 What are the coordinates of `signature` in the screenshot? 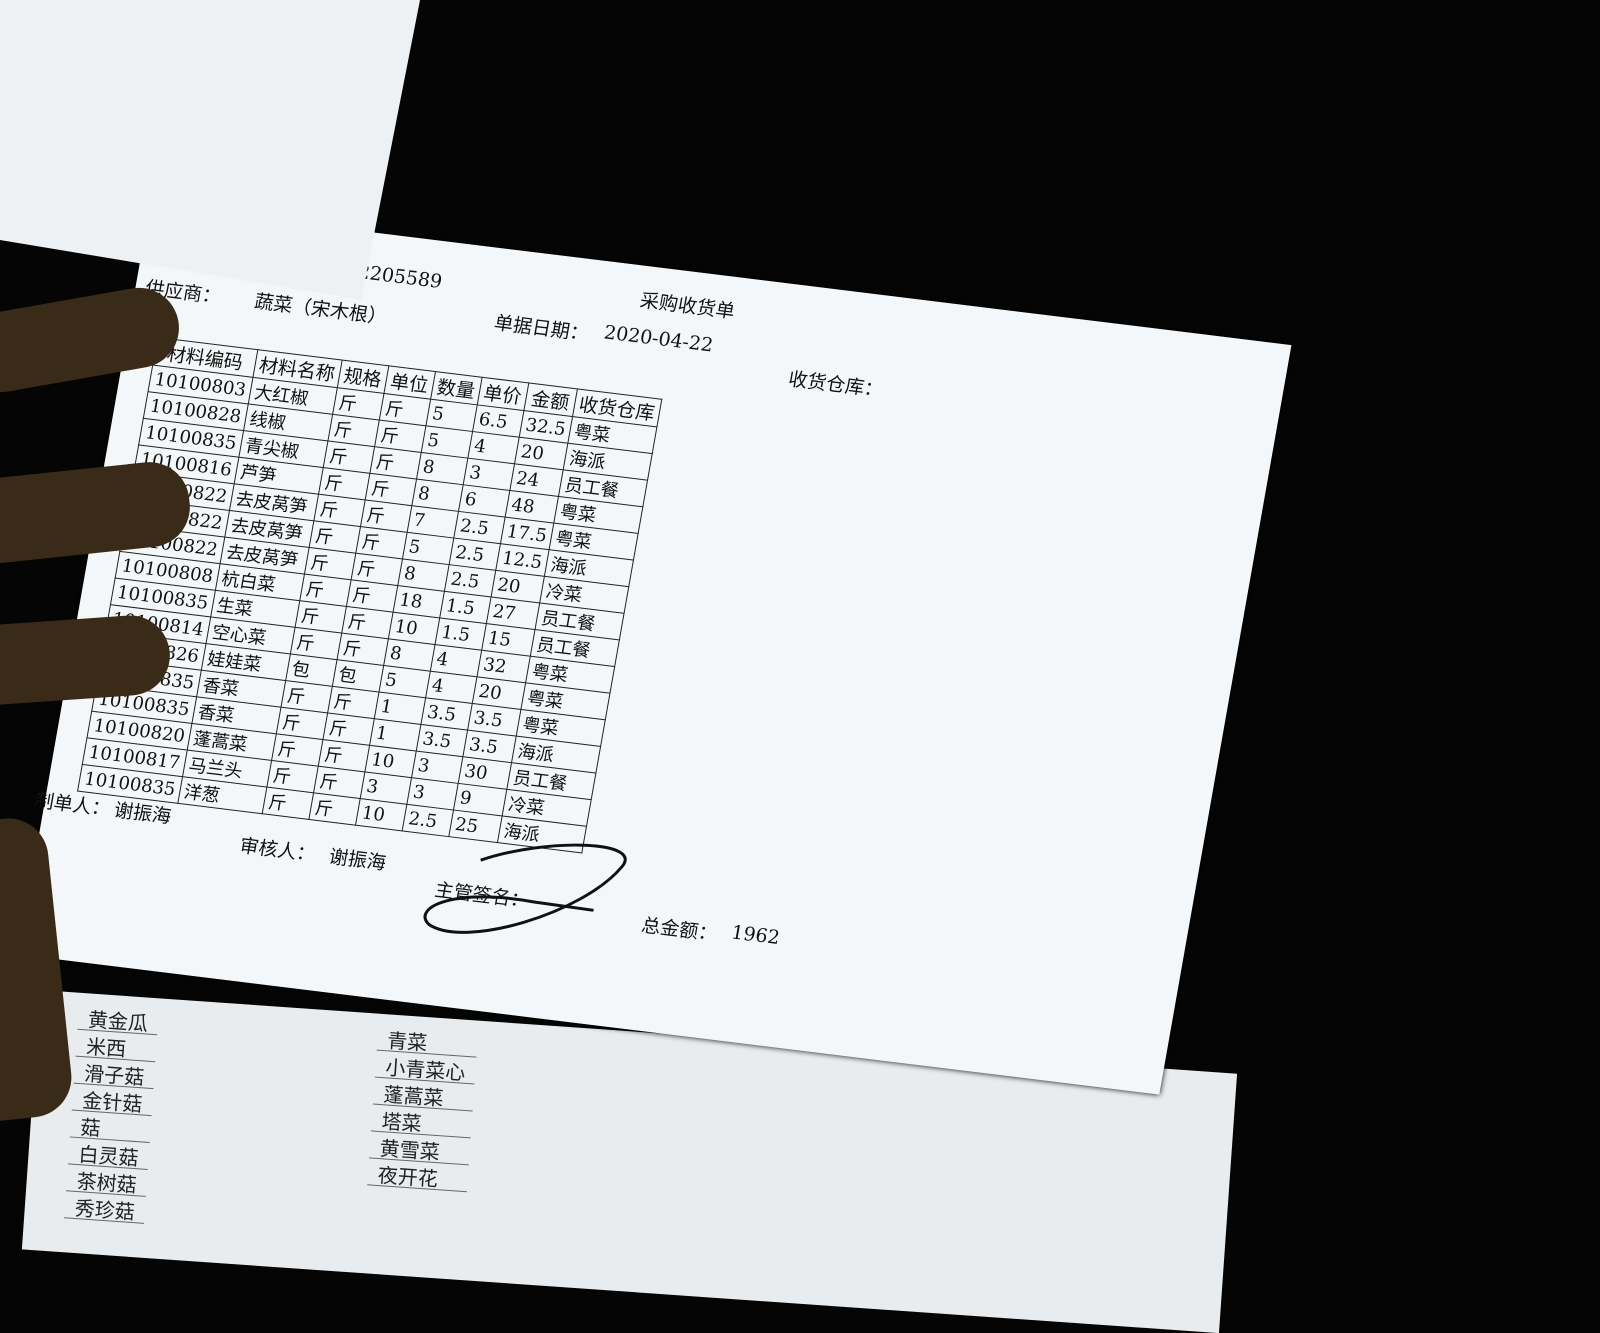 It's located at (525, 888).